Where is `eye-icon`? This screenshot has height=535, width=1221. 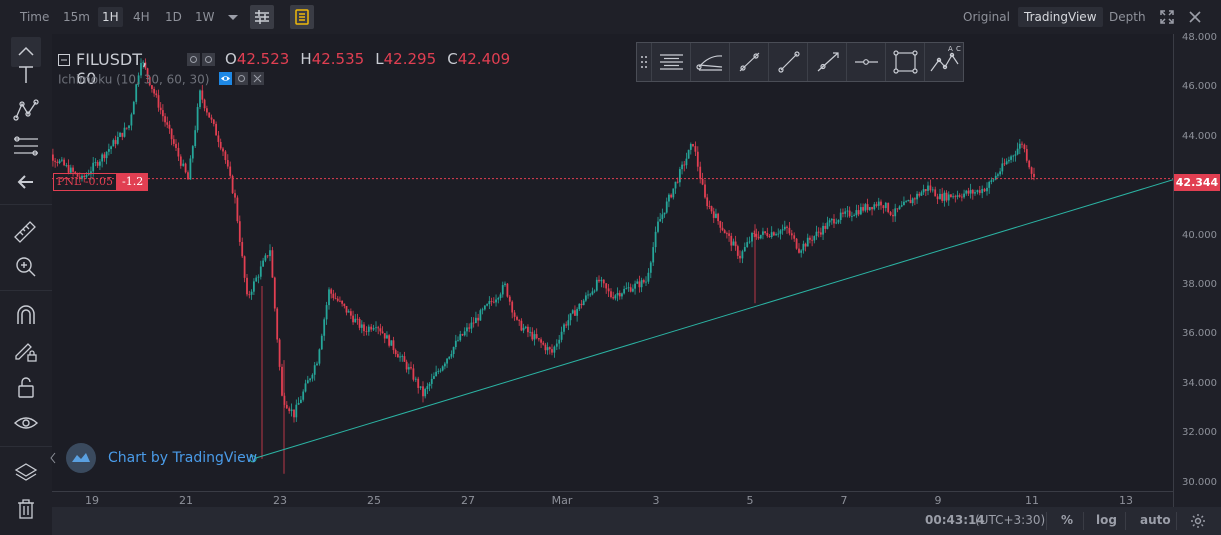
eye-icon is located at coordinates (26, 423).